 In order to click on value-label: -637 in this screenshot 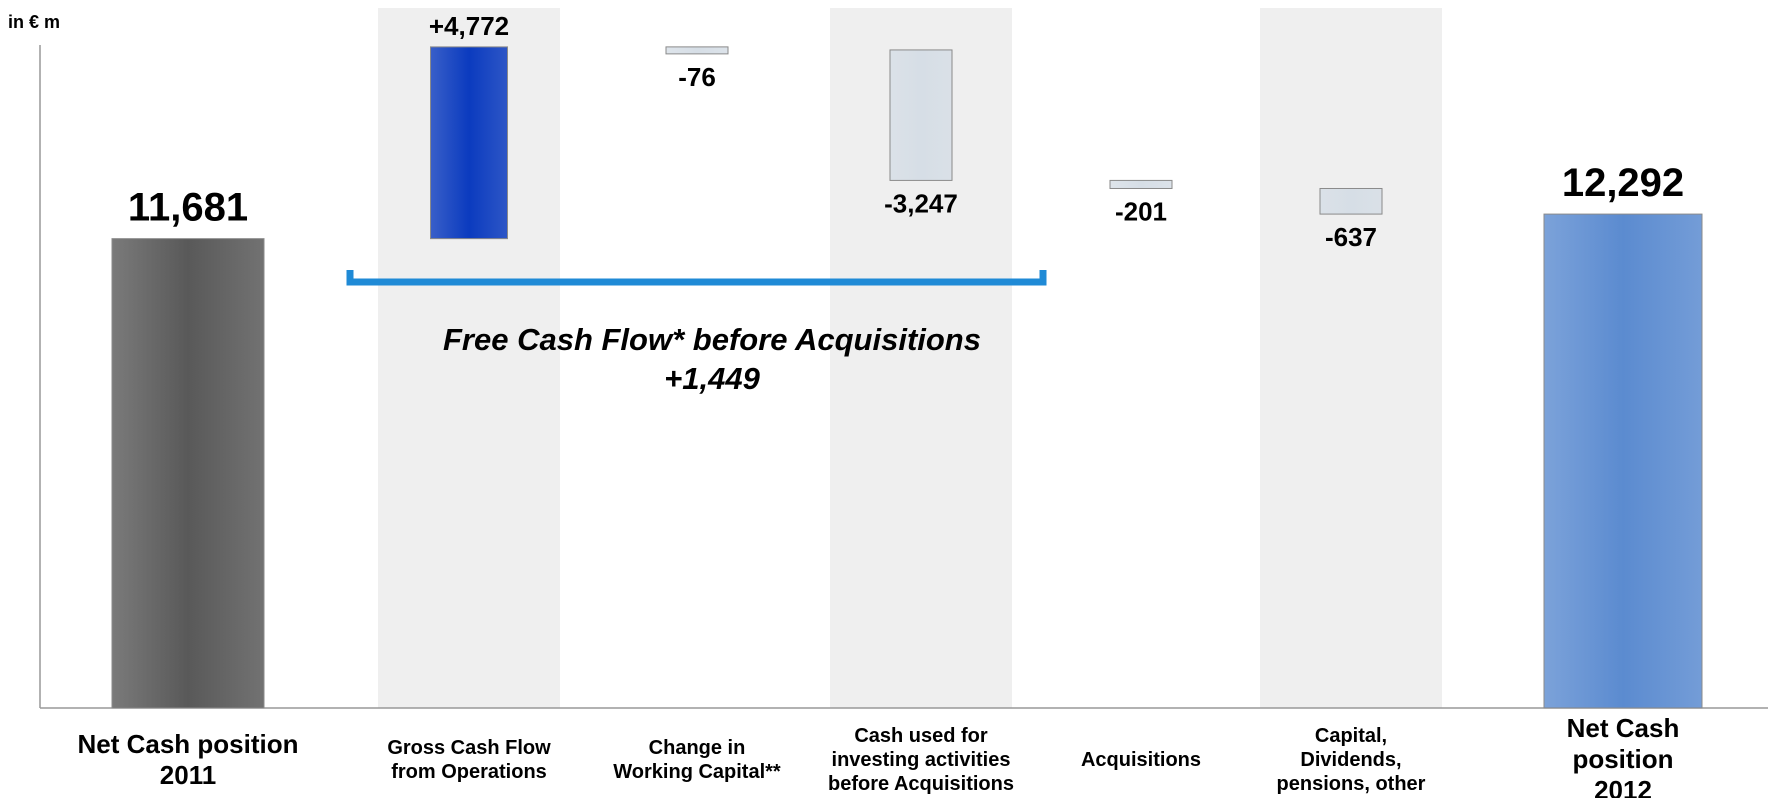, I will do `click(1351, 237)`.